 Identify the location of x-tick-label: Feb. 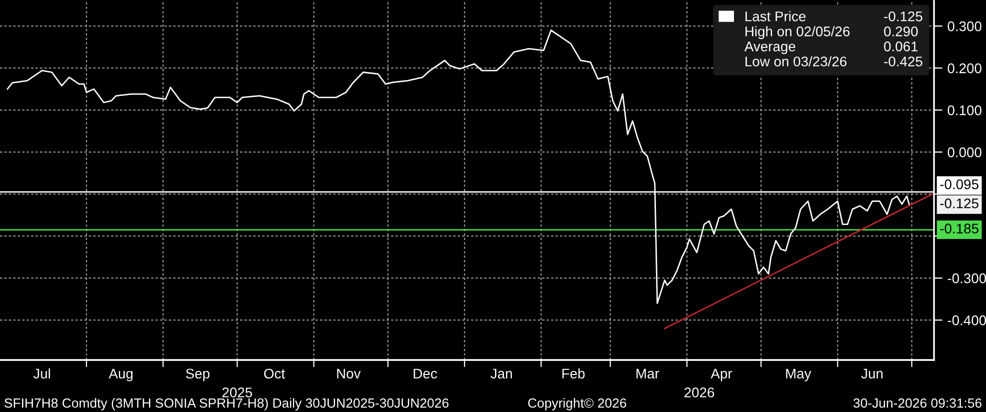
(573, 373).